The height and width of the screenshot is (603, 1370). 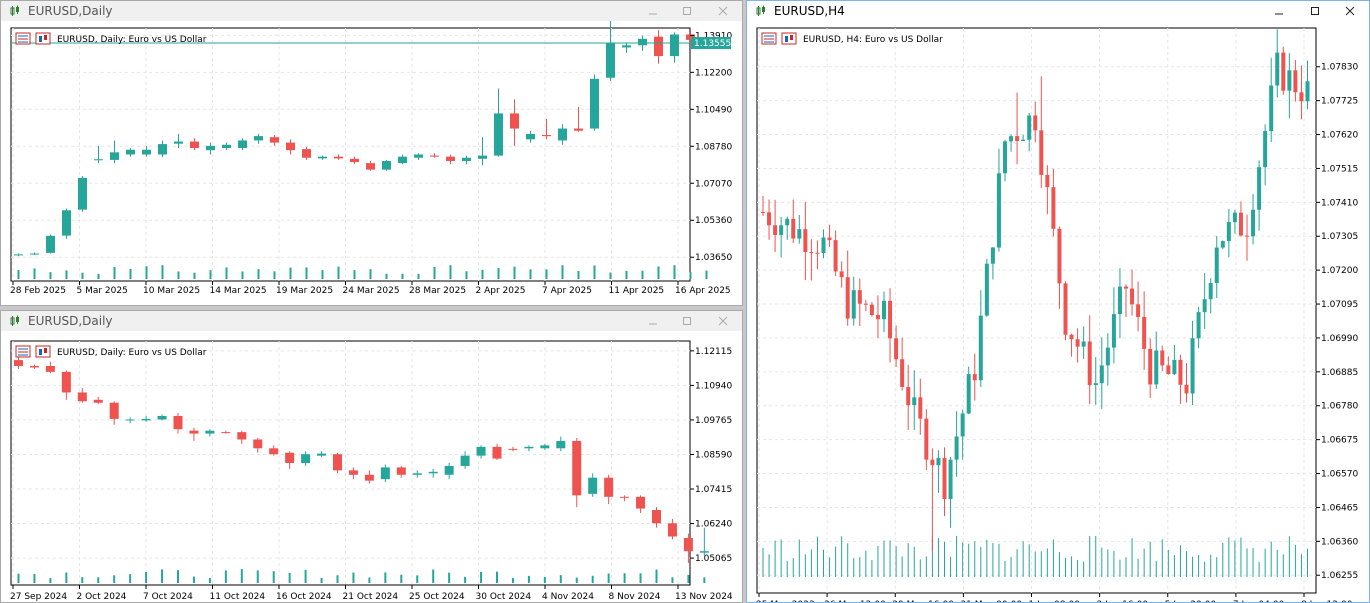 What do you see at coordinates (1339, 68) in the screenshot?
I see `y-tick-label: 1.07830` at bounding box center [1339, 68].